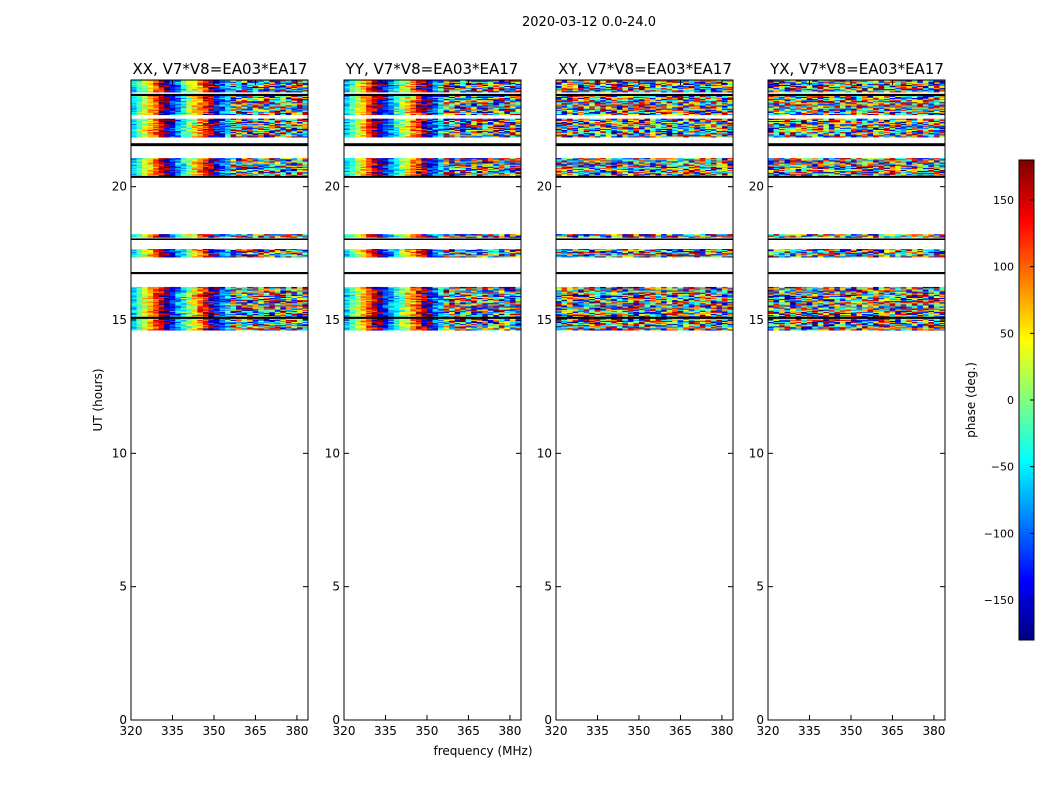  I want to click on y-axis-label: UT (hours), so click(98, 399).